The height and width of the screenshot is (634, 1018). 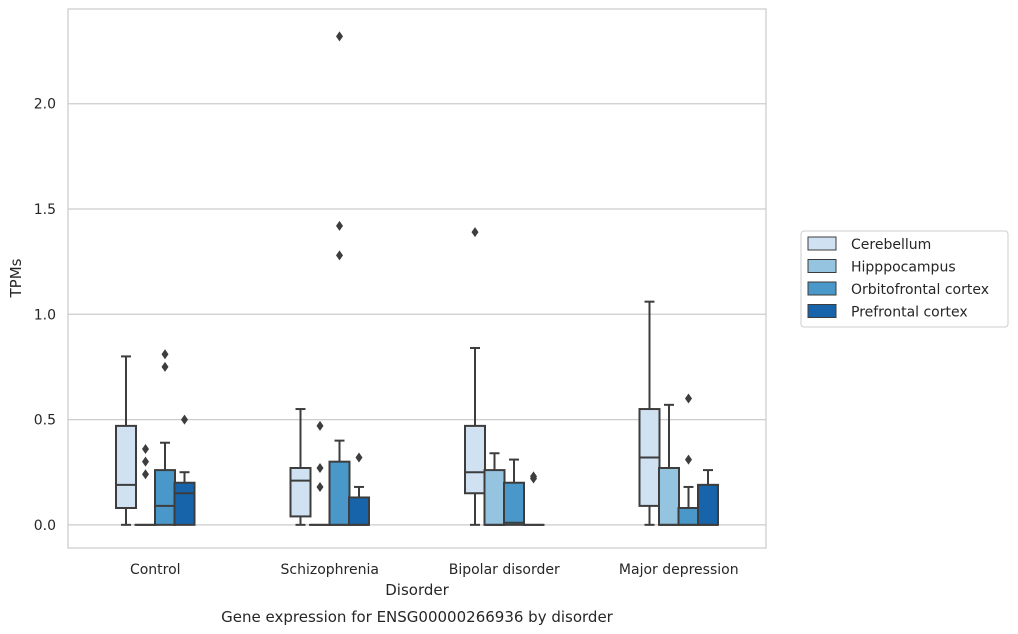 I want to click on y-tick-label: 2.0, so click(x=45, y=105).